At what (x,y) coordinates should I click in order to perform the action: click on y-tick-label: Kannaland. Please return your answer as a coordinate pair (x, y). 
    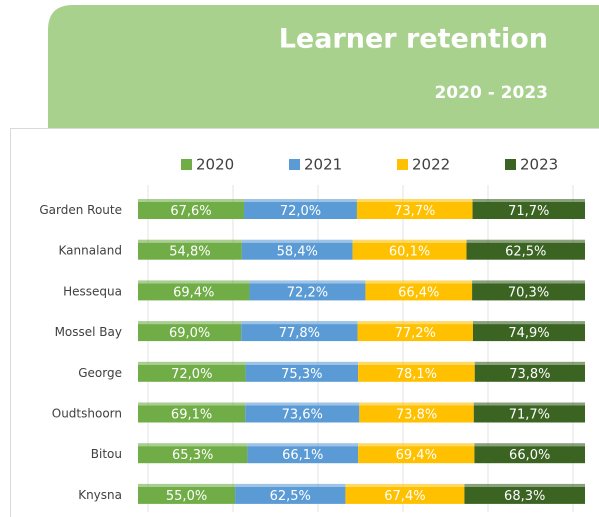
    Looking at the image, I should click on (91, 251).